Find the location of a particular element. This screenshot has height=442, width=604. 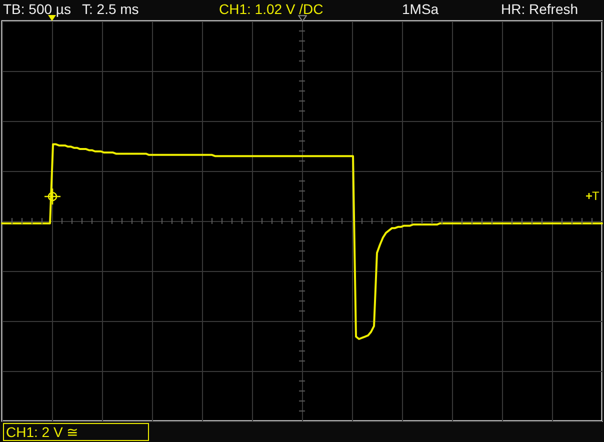

text: TB: 500 µs is located at coordinates (37, 9).